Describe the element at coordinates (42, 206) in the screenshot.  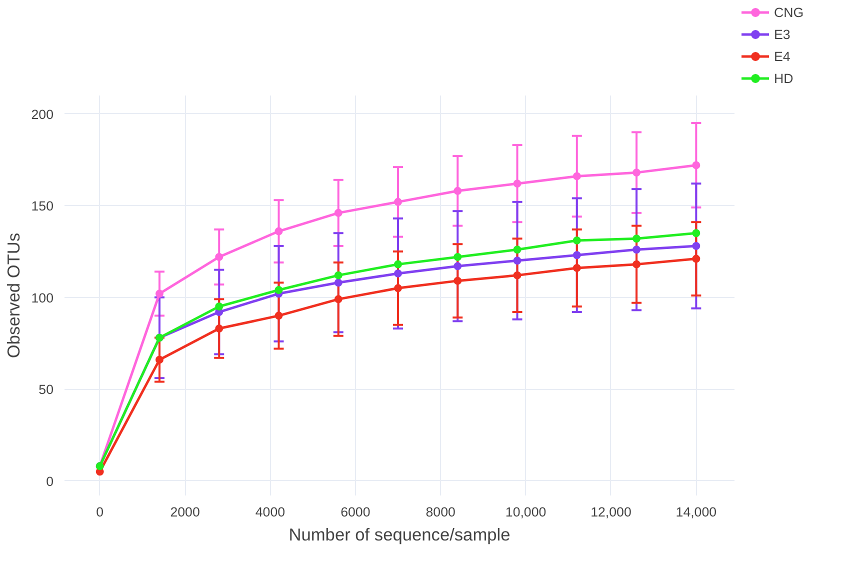
I see `y-tick-label: 150` at that location.